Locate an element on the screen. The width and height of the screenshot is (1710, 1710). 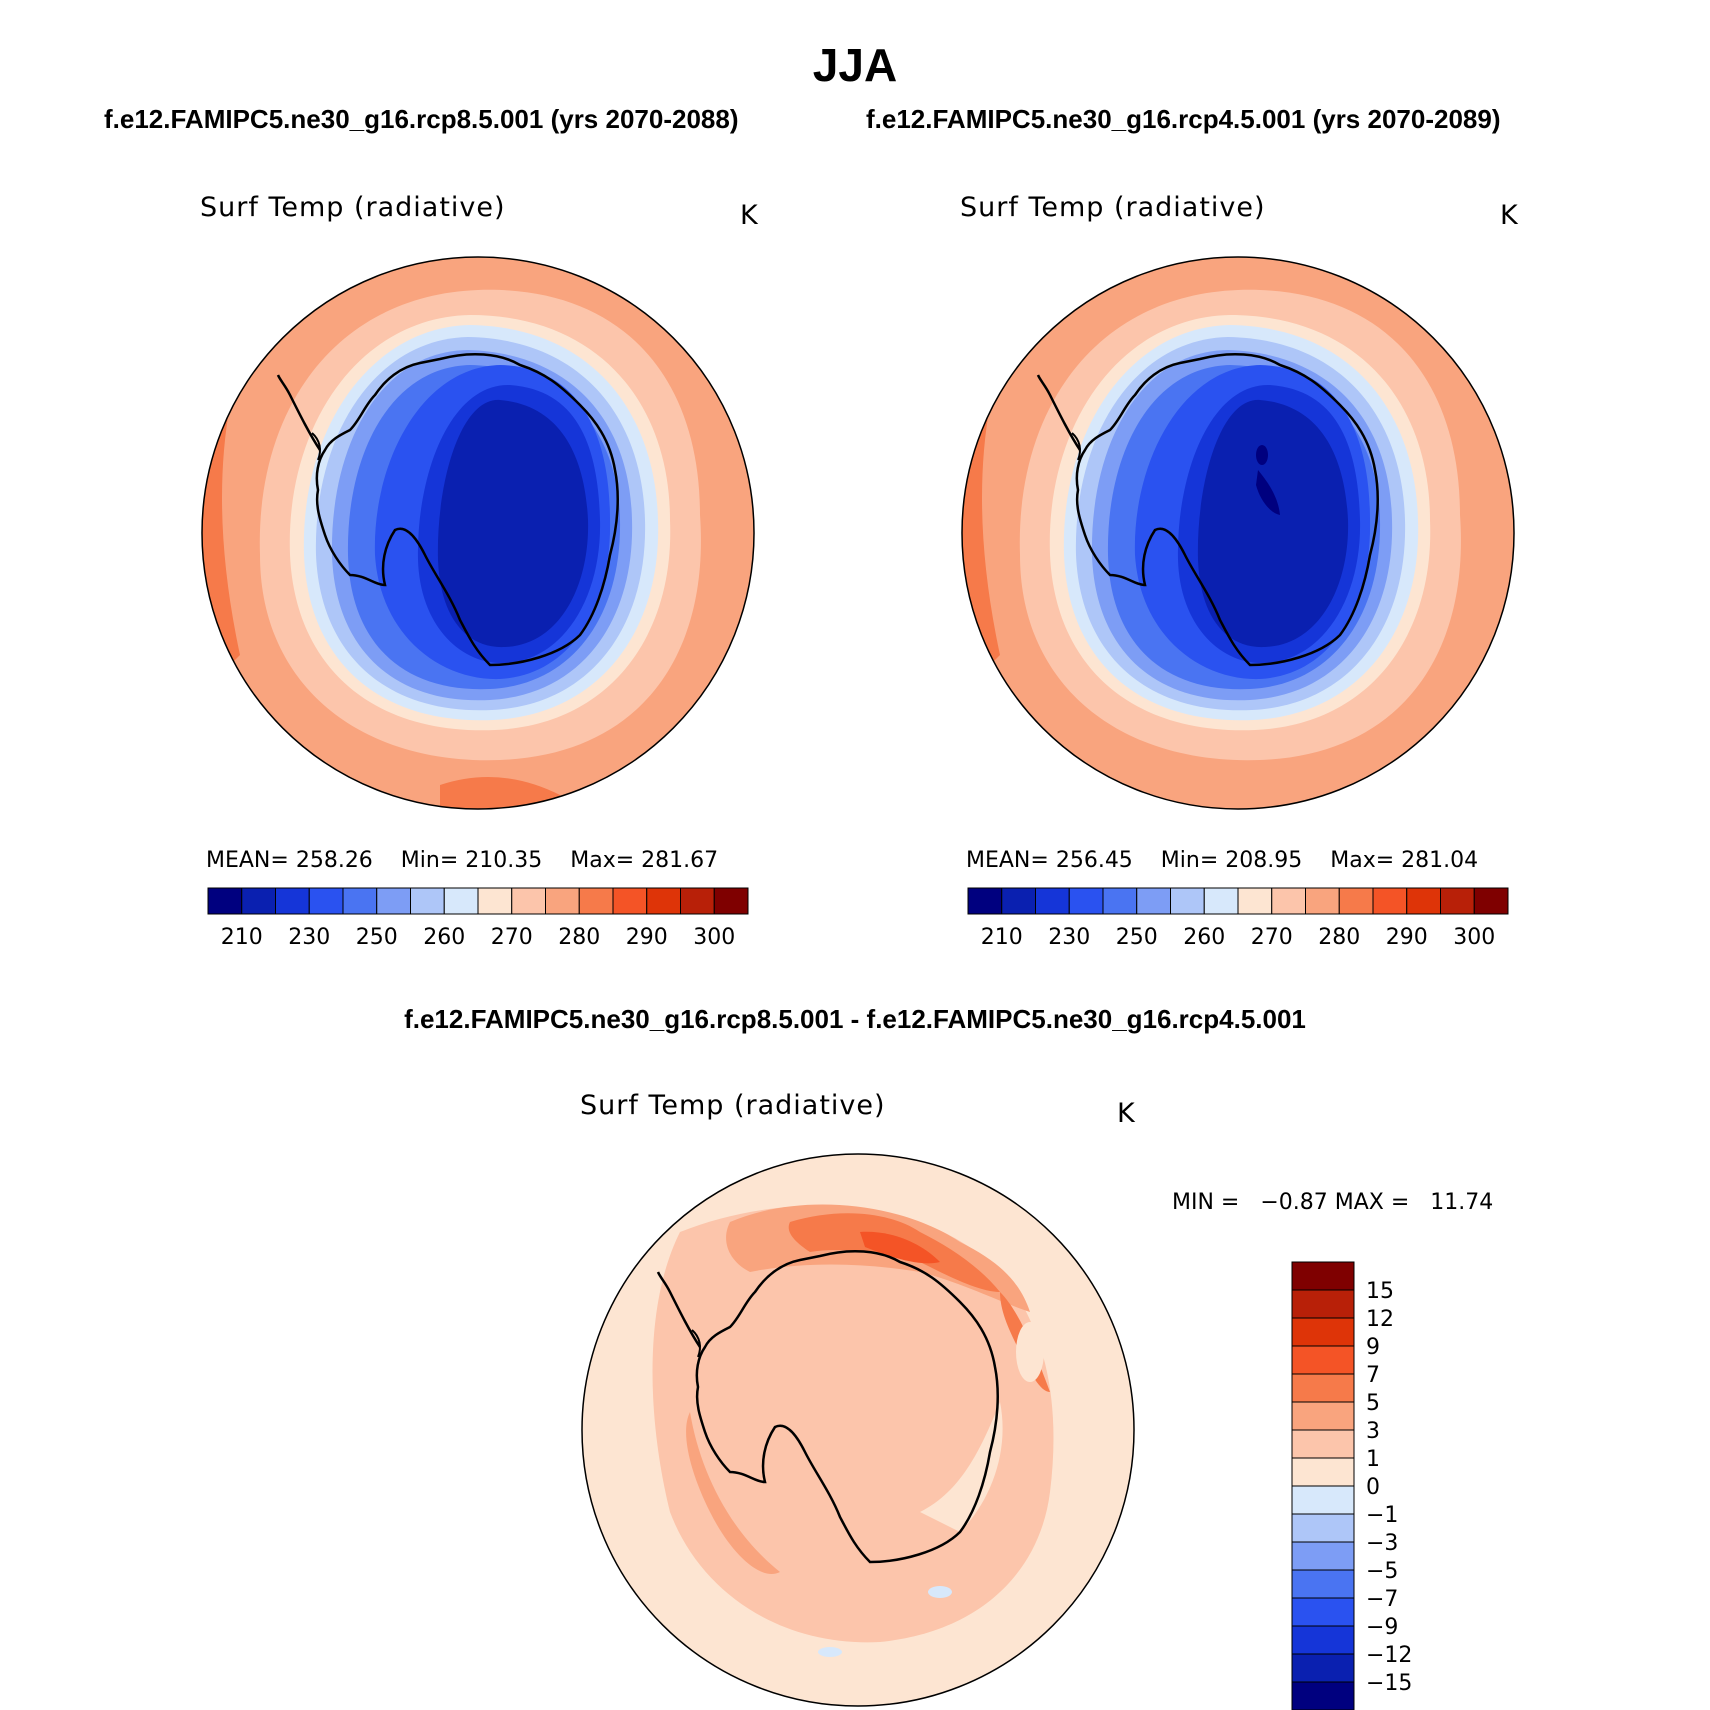
polar-map-difference is located at coordinates (858, 1430).